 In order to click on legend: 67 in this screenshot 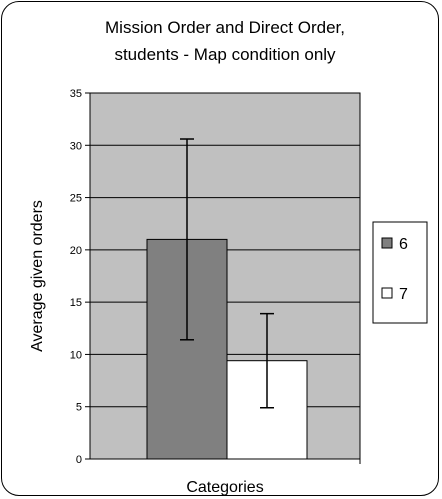, I will do `click(400, 272)`.